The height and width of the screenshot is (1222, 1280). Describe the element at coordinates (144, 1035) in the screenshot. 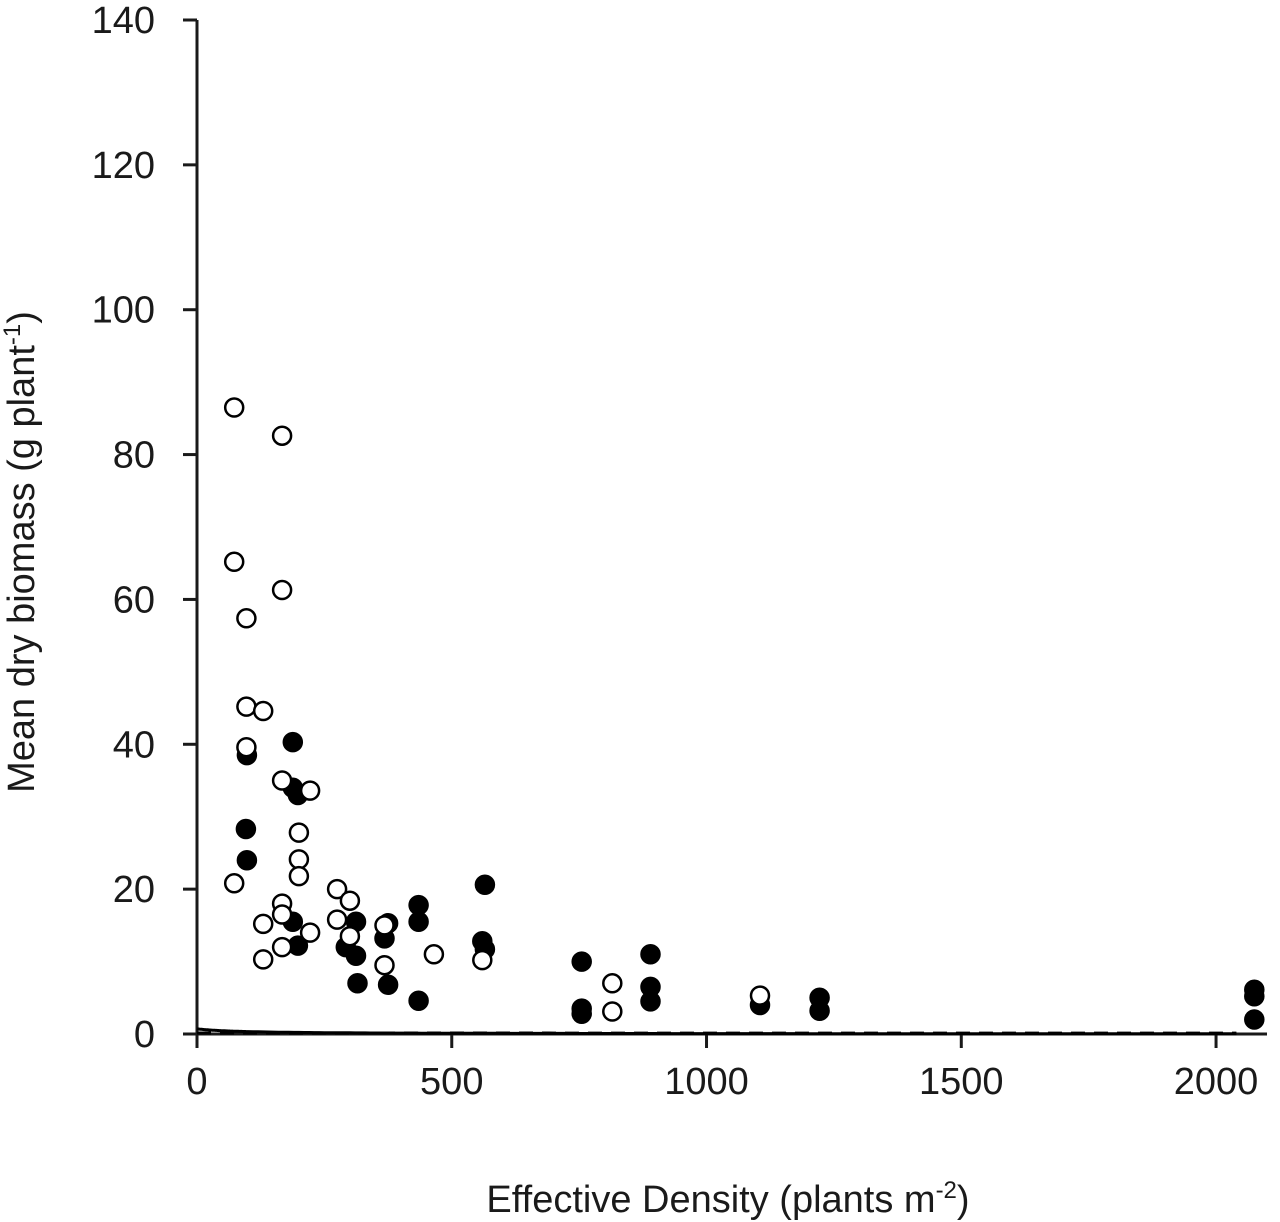

I see `y-tick-label: 0` at that location.